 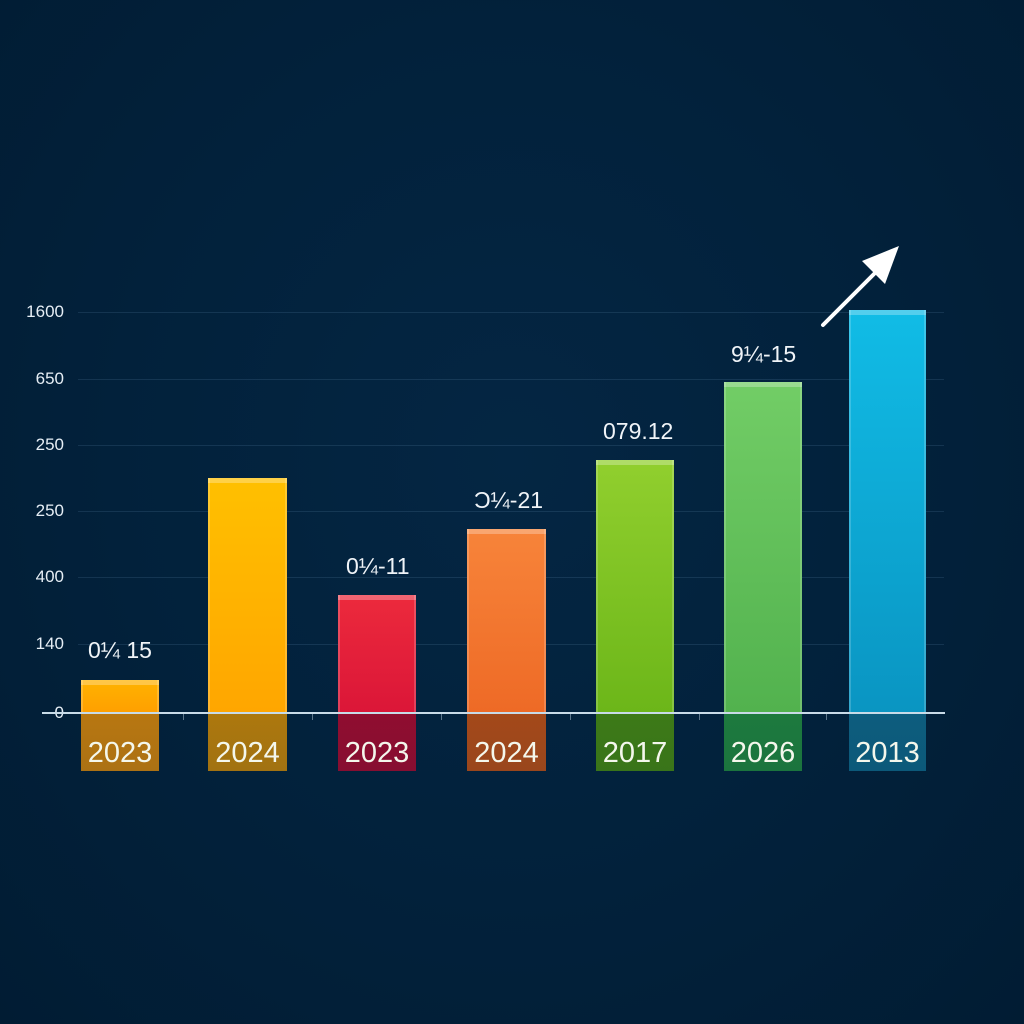 What do you see at coordinates (120, 650) in the screenshot?
I see `bar-data-label: 0¼ 15` at bounding box center [120, 650].